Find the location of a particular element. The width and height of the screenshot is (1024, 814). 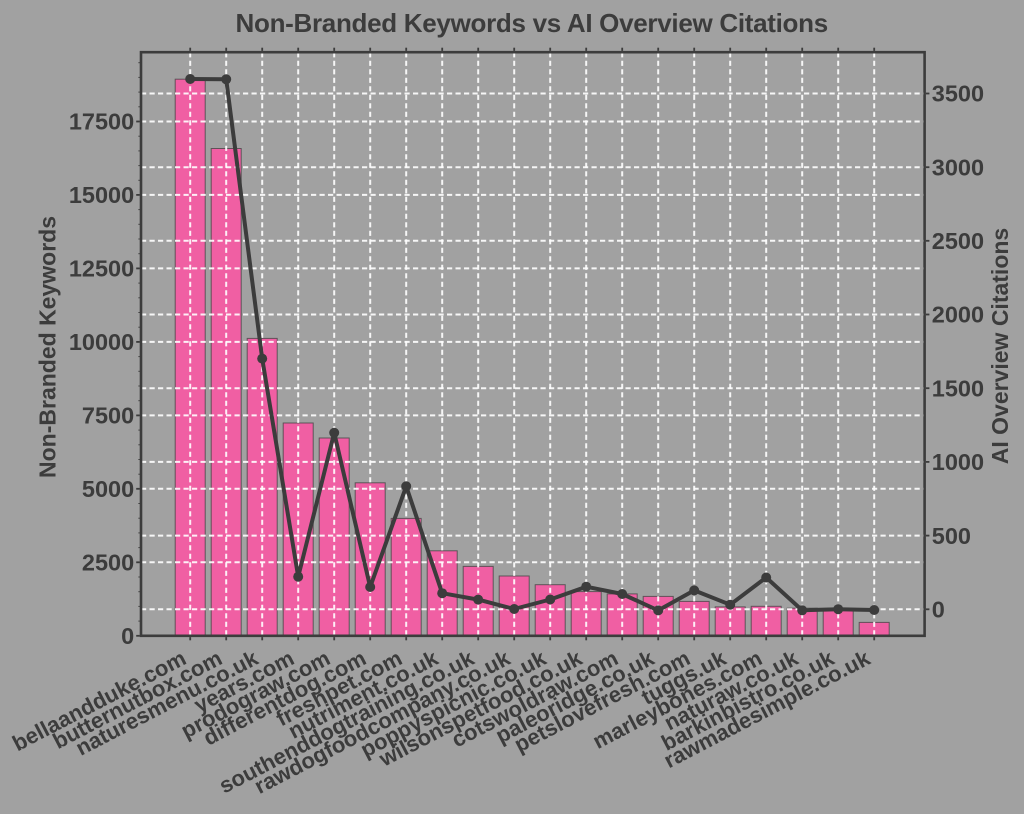

svg-text: 3500 is located at coordinates (958, 94).